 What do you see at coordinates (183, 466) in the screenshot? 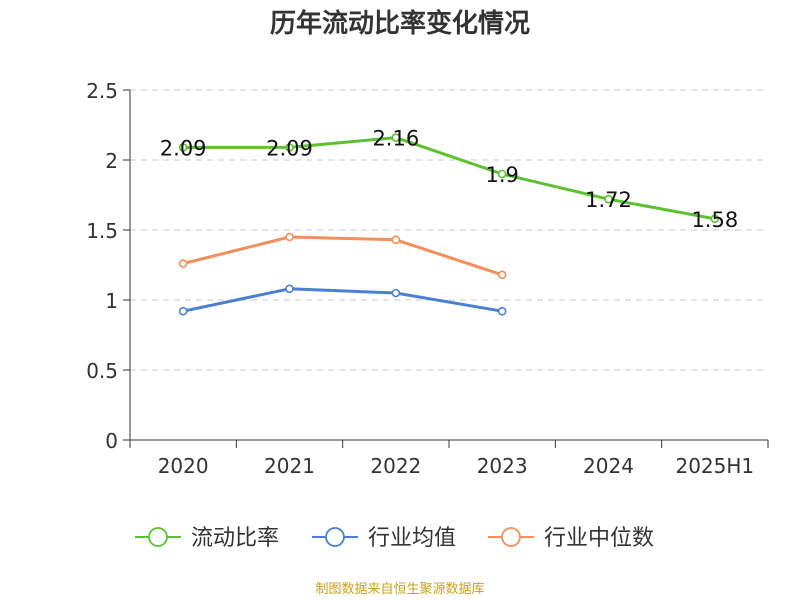
I see `x-tick-label: 2020` at bounding box center [183, 466].